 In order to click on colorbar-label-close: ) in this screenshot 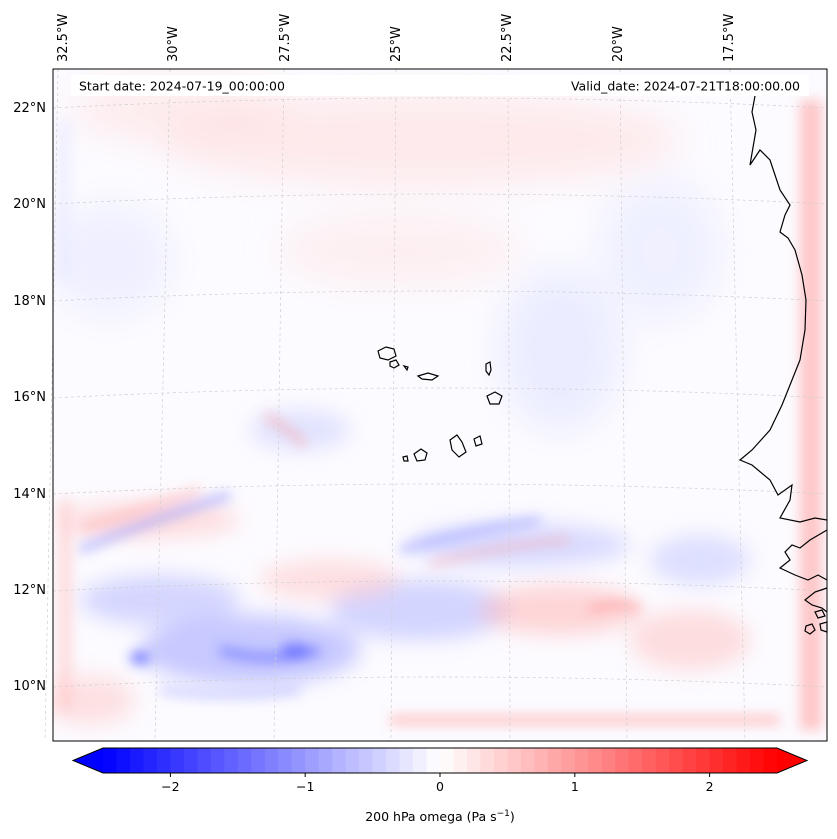, I will do `click(512, 816)`.